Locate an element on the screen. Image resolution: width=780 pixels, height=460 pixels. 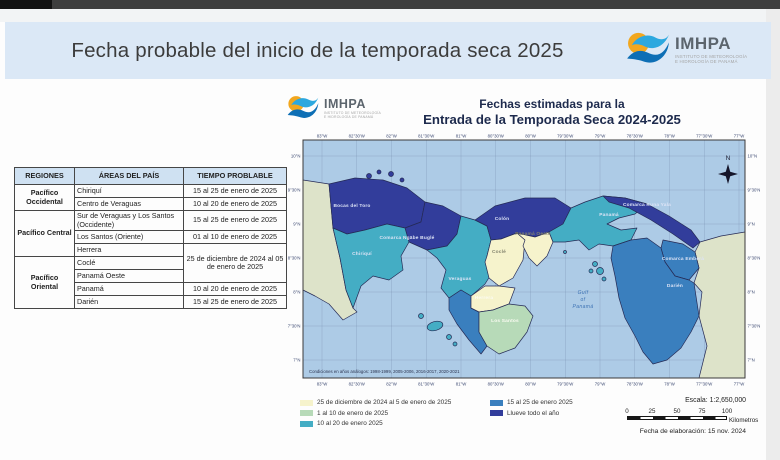
label-herrera: Herrera is located at coordinates (484, 298).